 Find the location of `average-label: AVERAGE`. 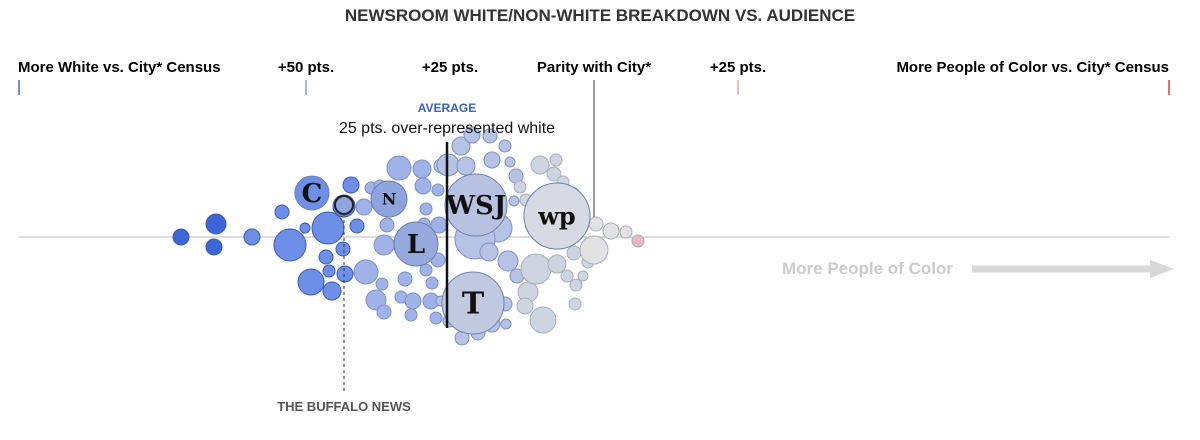

average-label: AVERAGE is located at coordinates (447, 108).